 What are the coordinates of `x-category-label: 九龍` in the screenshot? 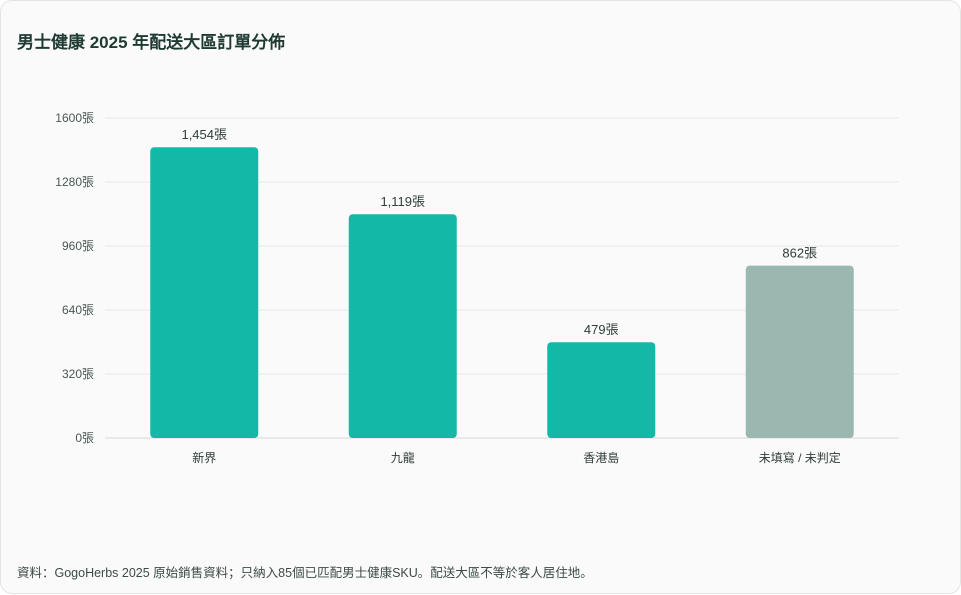 It's located at (403, 457).